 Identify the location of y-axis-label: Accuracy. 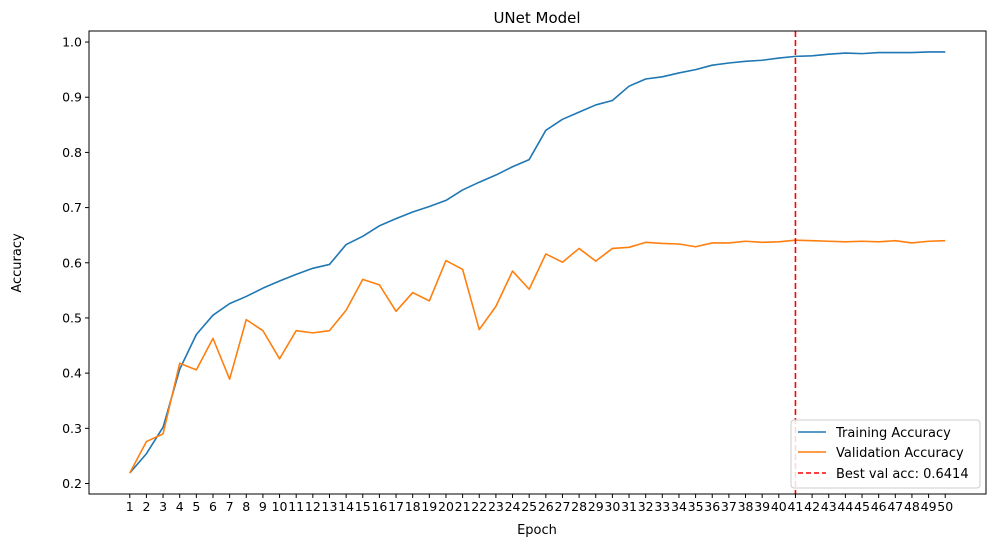
(17, 263).